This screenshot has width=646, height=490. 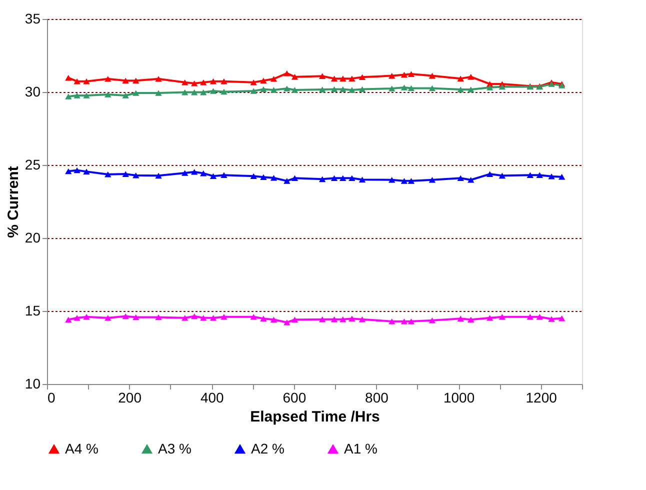 I want to click on y-tick-label: 20, so click(x=32, y=238).